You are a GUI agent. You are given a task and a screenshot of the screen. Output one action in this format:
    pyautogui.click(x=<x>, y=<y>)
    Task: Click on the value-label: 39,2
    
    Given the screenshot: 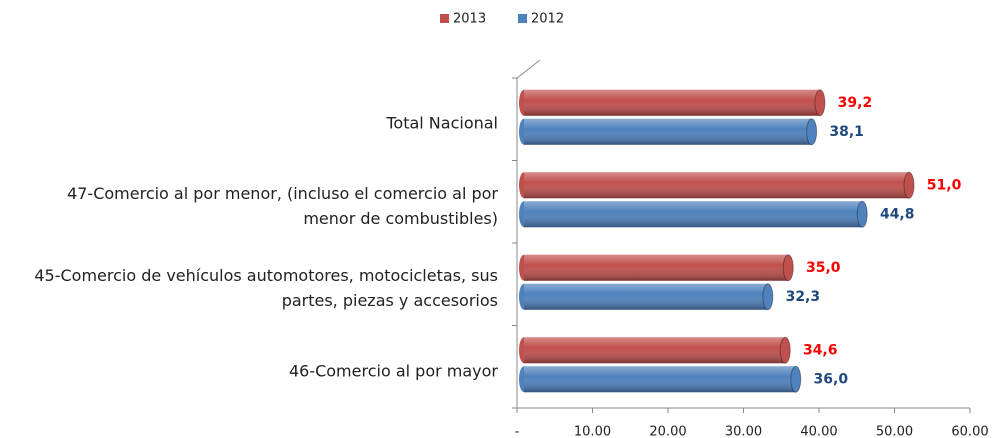 What is the action you would take?
    pyautogui.click(x=855, y=103)
    